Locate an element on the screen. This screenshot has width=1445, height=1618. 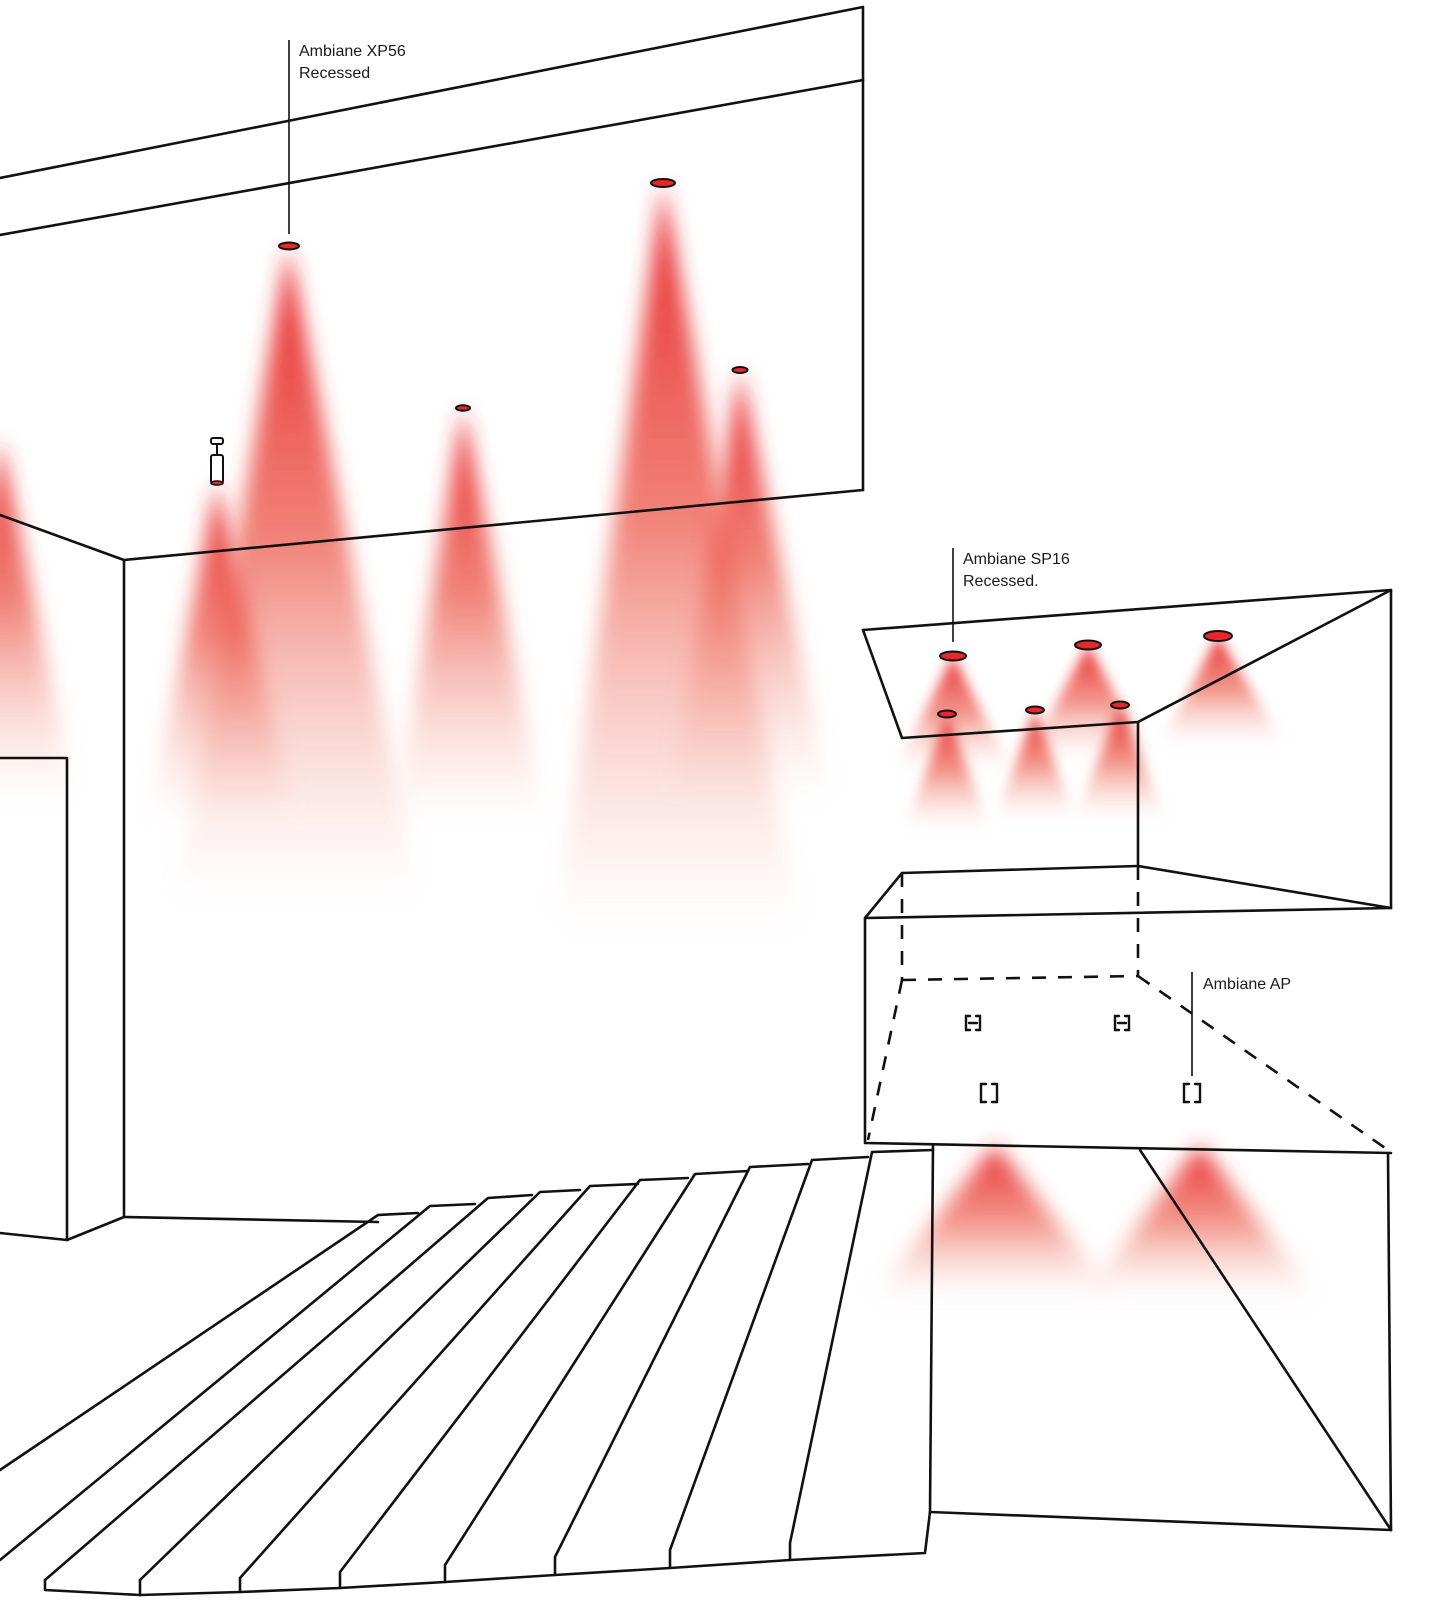
sp16-ceiling-box is located at coordinates (1127, 749).